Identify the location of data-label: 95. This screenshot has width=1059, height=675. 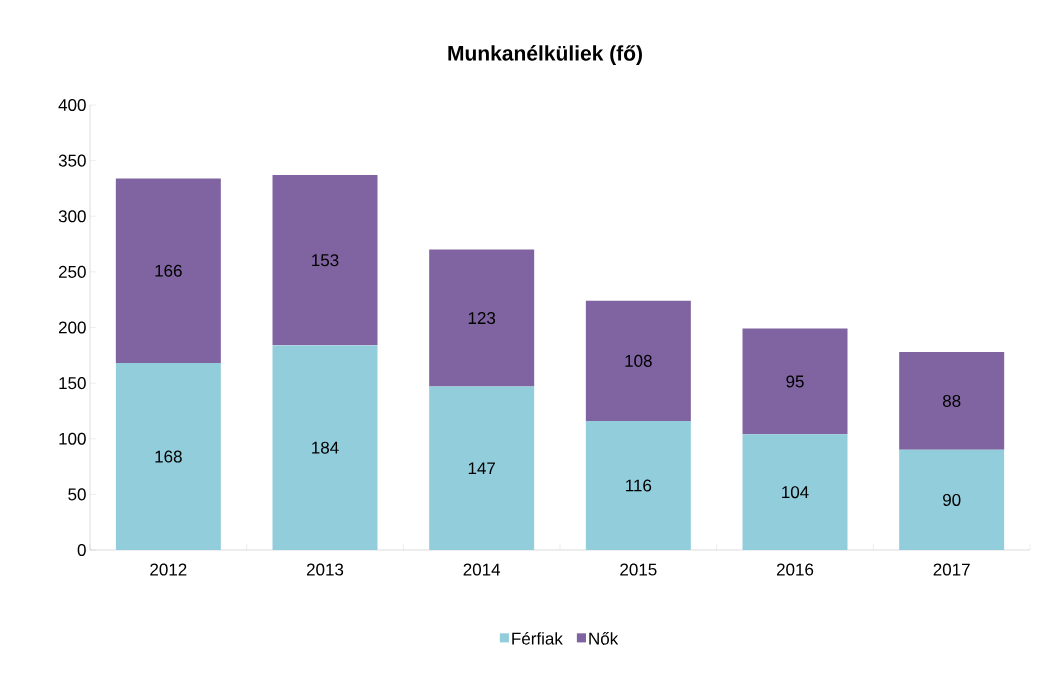
(795, 381).